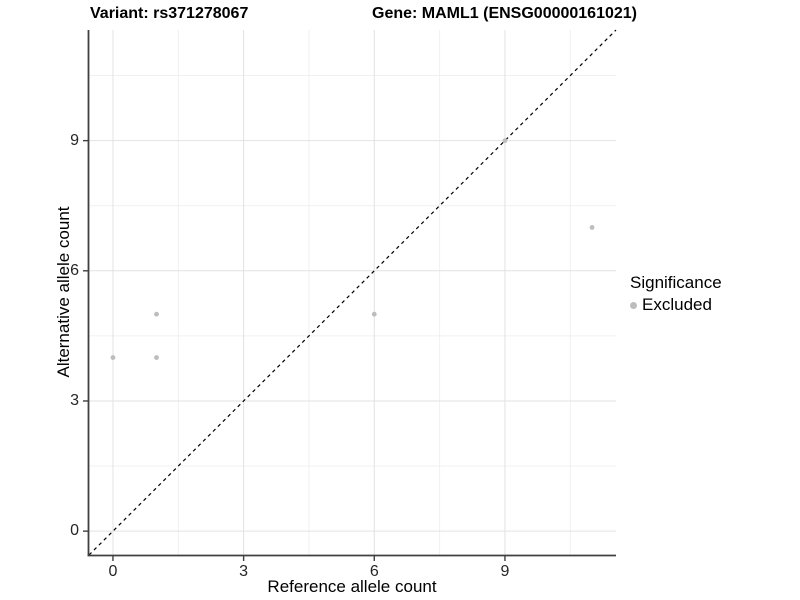 The height and width of the screenshot is (600, 800). Describe the element at coordinates (63, 292) in the screenshot. I see `y-axis-title: Alternative allele count` at that location.